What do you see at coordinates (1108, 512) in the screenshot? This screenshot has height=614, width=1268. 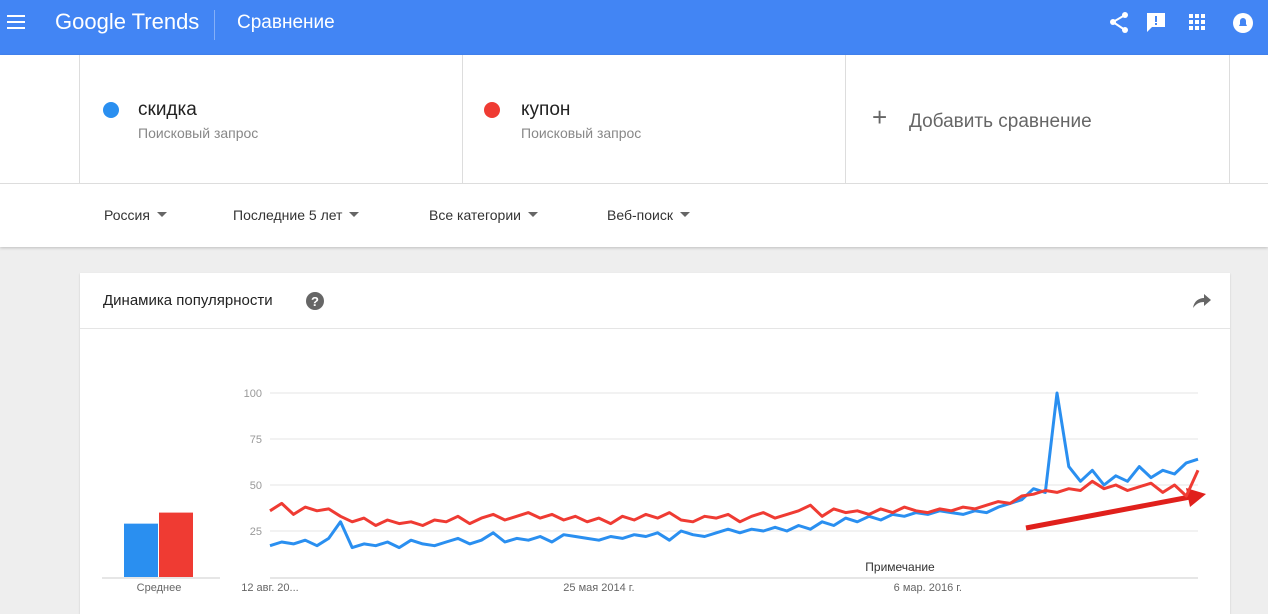 I see `arrow-annotation` at bounding box center [1108, 512].